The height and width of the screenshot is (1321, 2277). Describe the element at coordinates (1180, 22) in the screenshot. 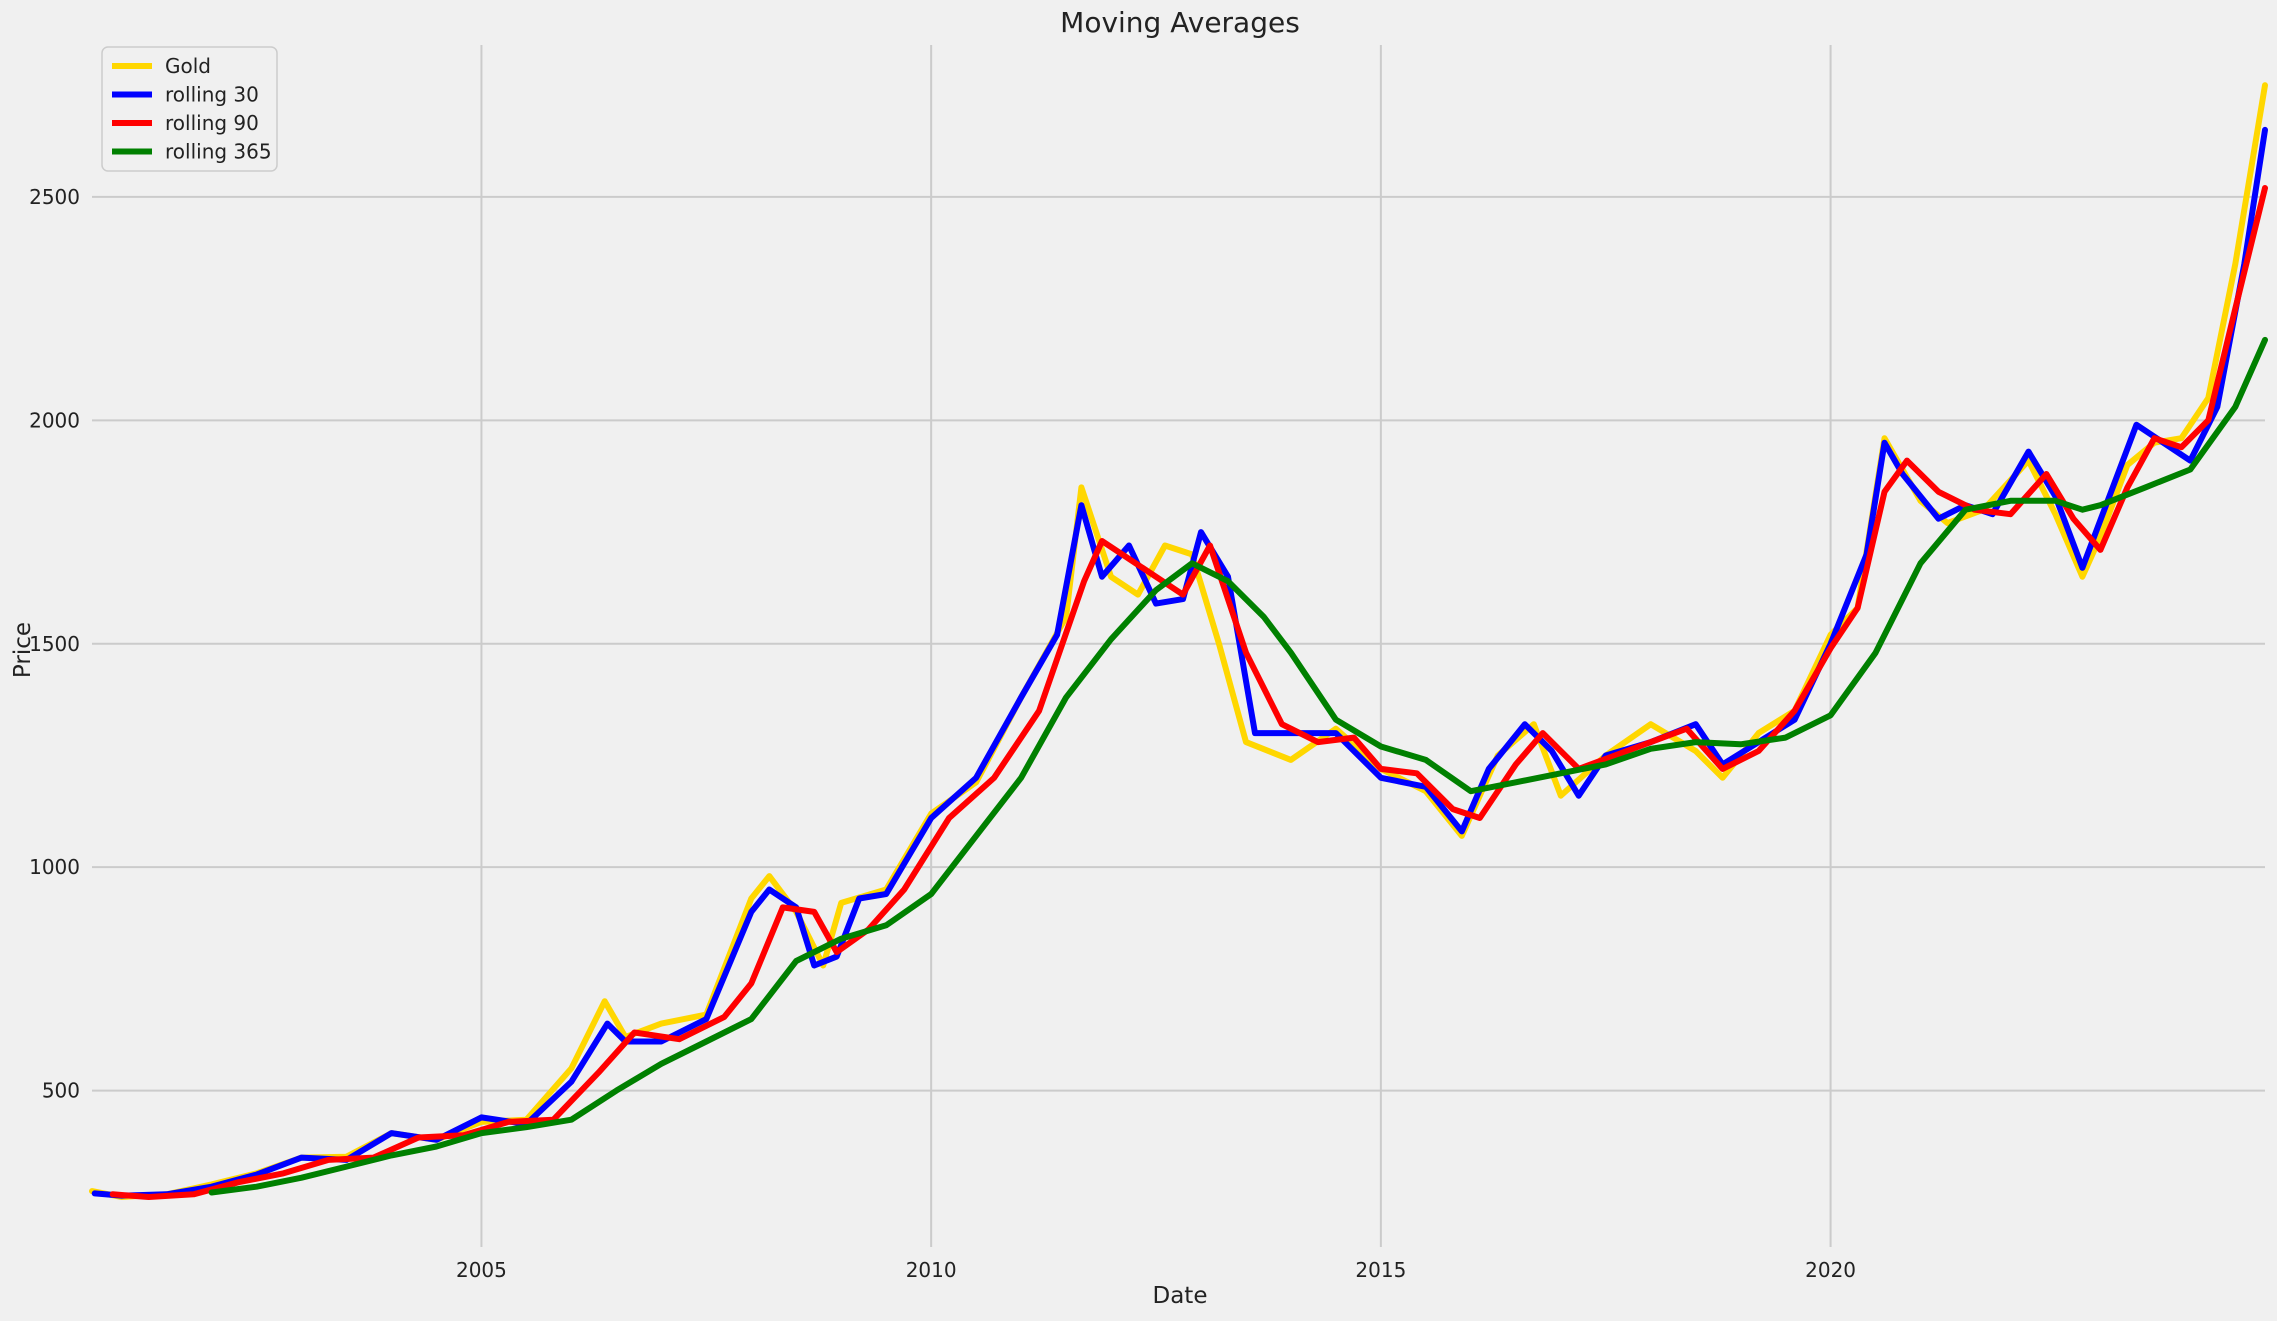

I see `chart-title: Moving Averages` at that location.